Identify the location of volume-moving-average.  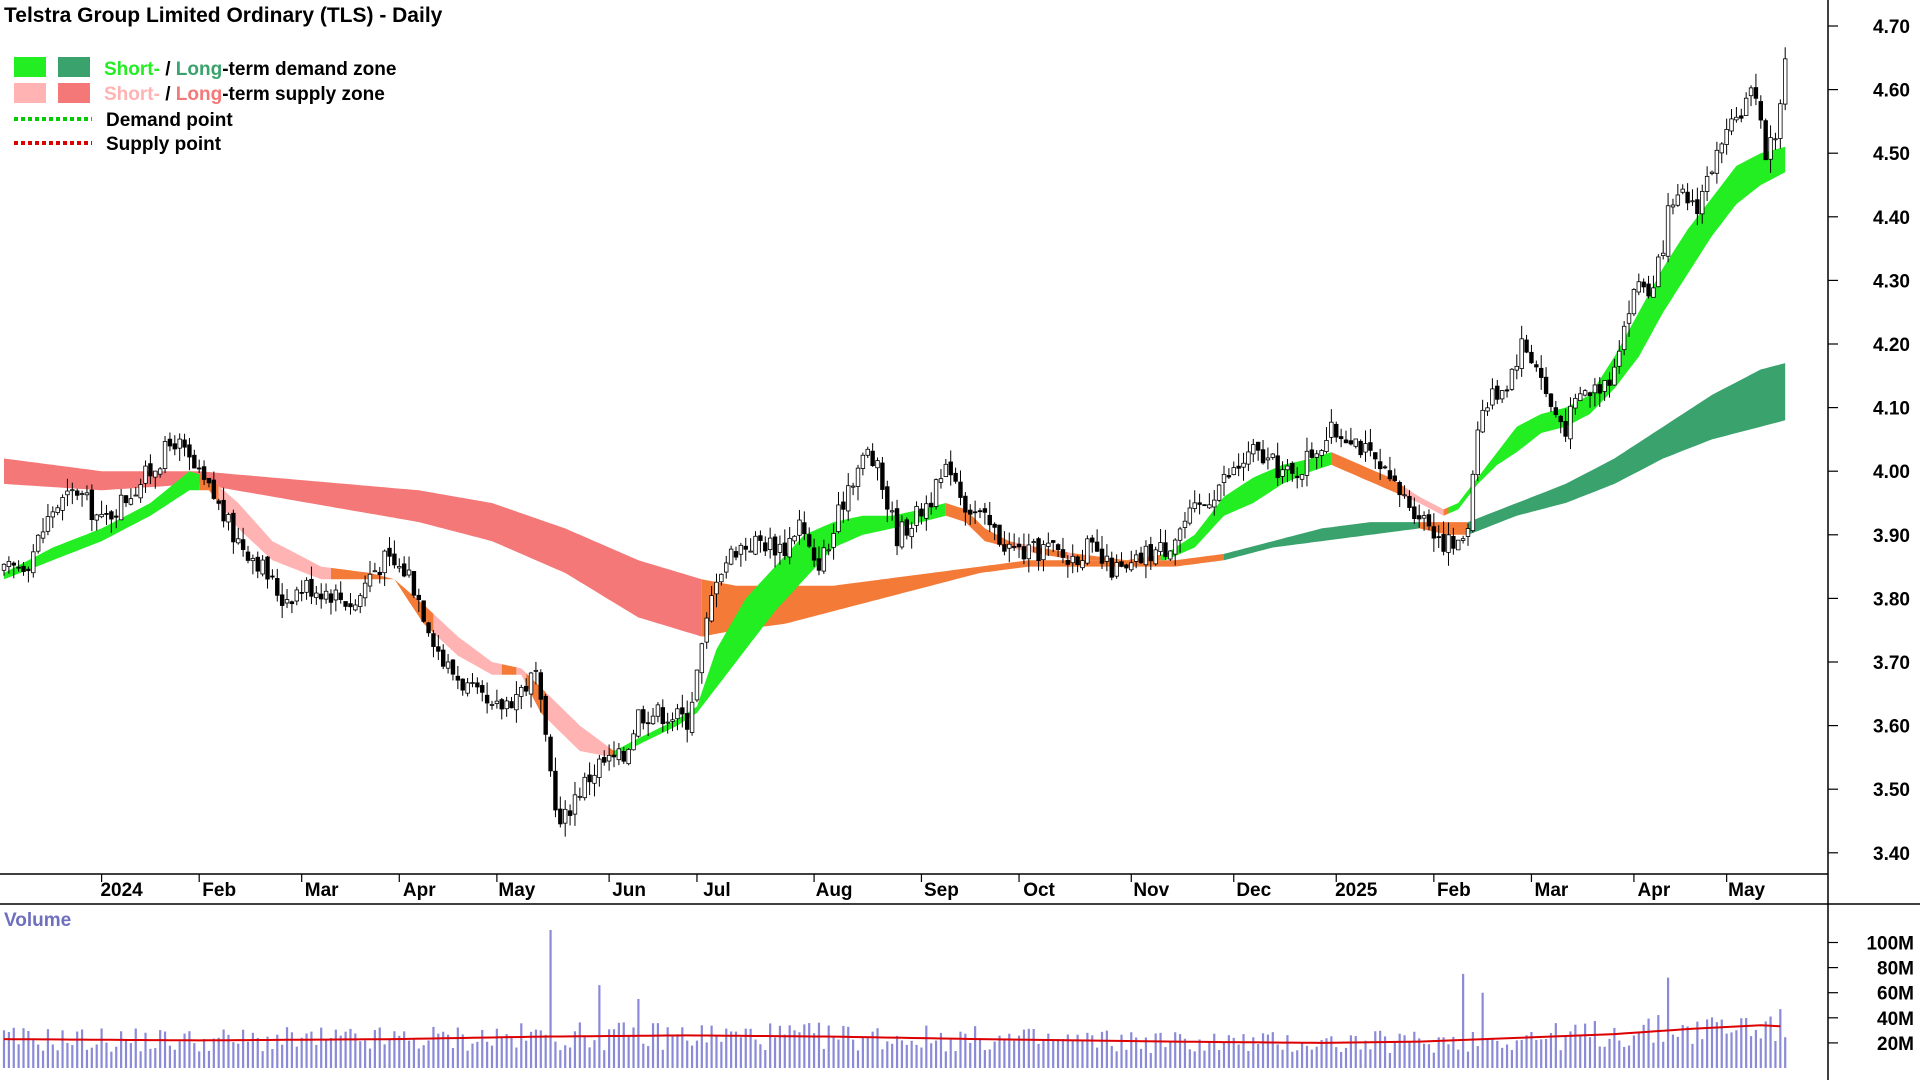
(892, 1034).